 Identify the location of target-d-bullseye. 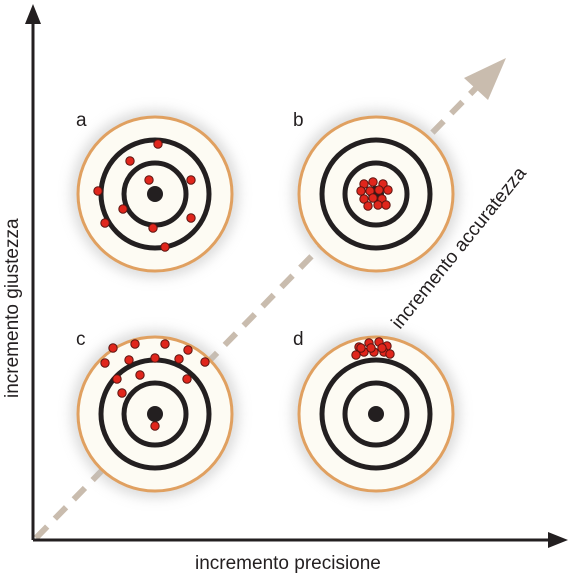
(376, 414).